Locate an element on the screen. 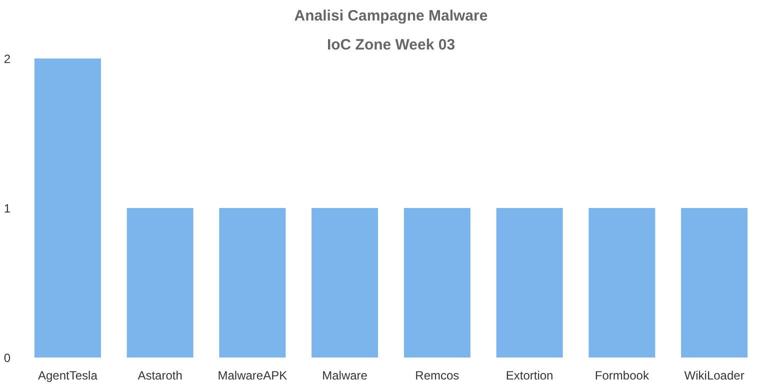 This screenshot has width=770, height=385. x-tick-label: Formbook is located at coordinates (622, 375).